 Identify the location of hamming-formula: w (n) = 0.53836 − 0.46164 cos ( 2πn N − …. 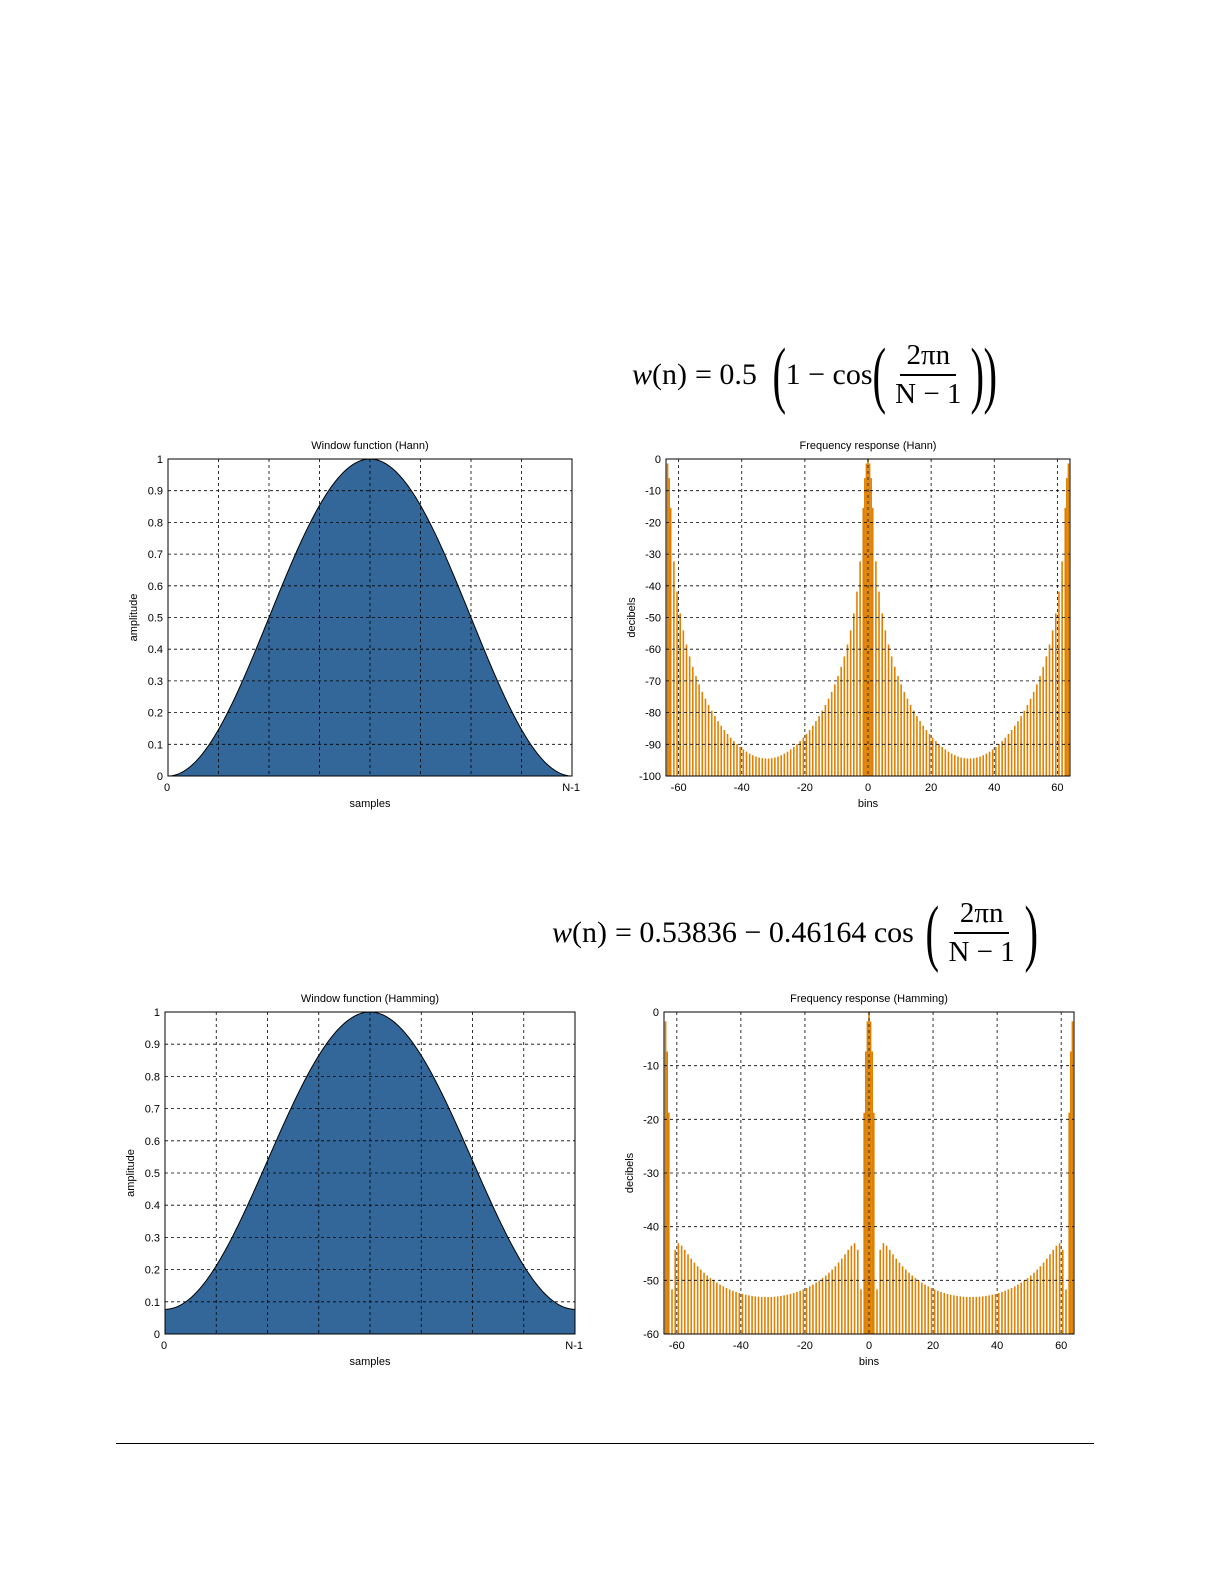
(795, 933).